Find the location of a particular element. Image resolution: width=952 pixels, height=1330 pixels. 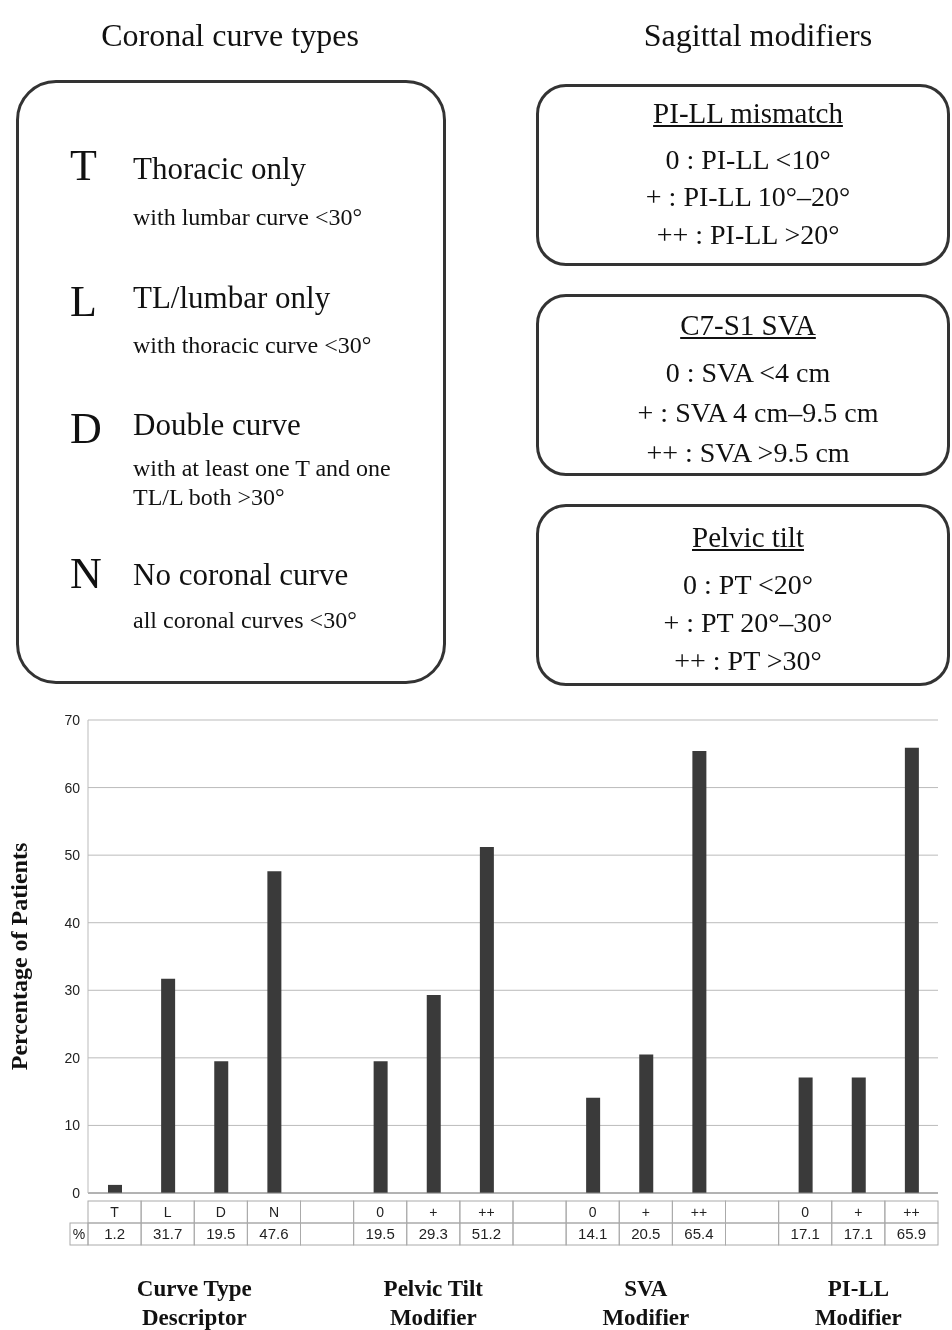

y-axis-title: Percentage of Patients is located at coordinates (18, 956).